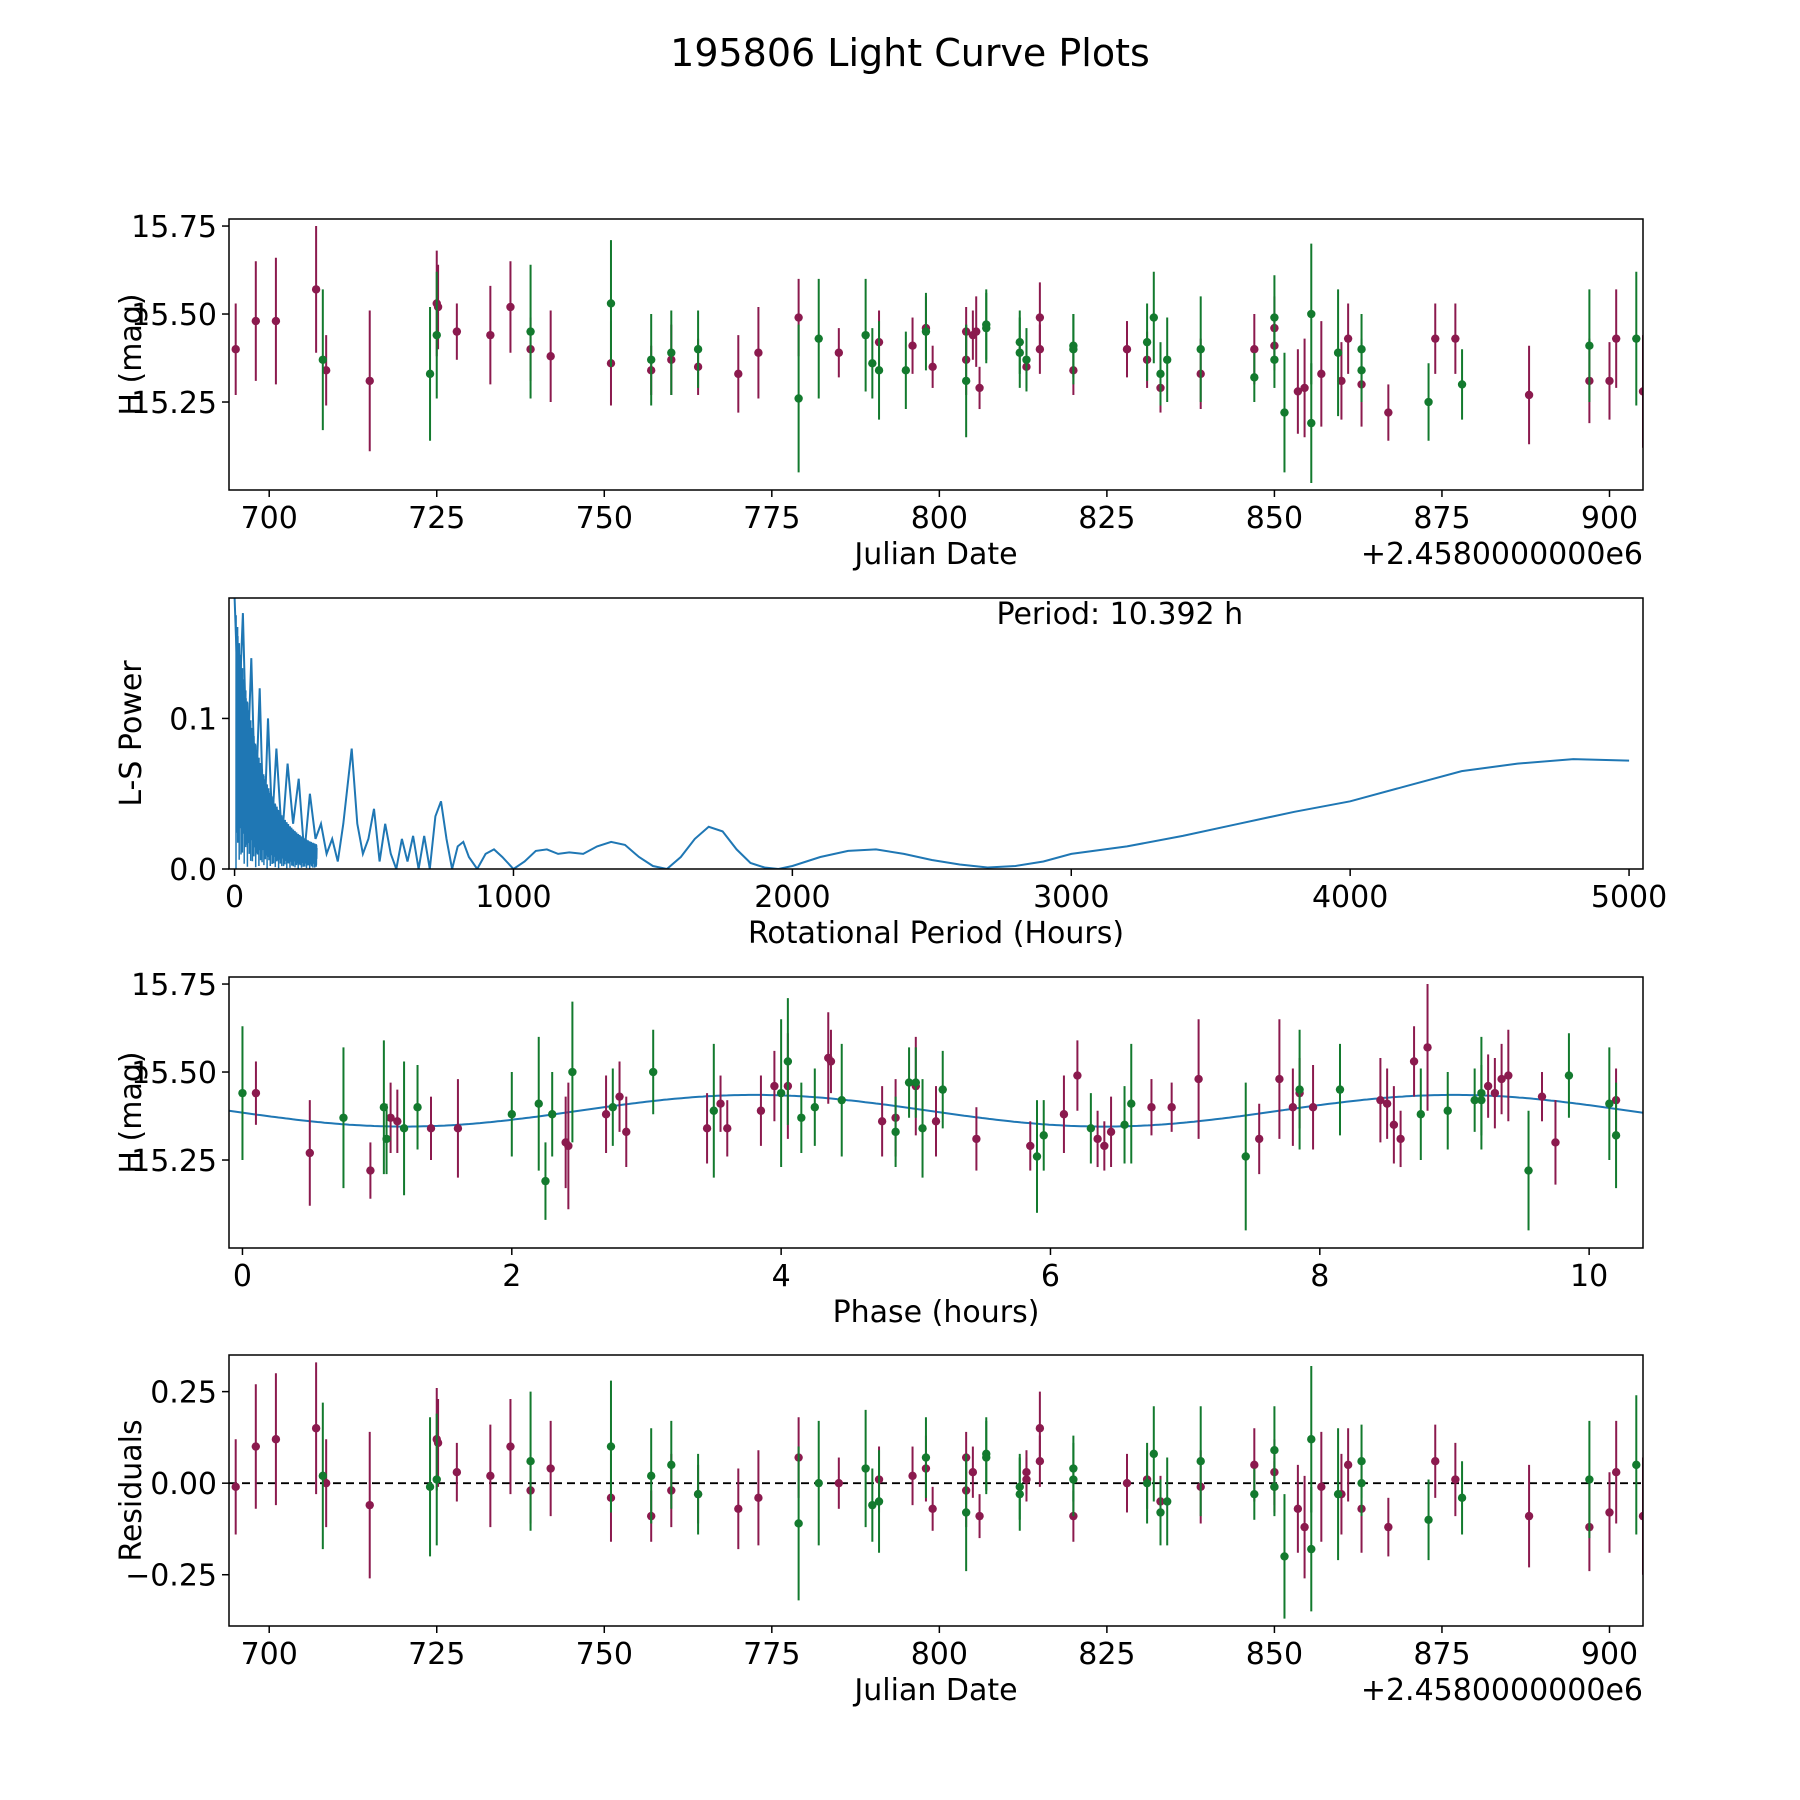 The height and width of the screenshot is (1800, 1800). Describe the element at coordinates (1119, 614) in the screenshot. I see `period-annotation: Period: 10.392 h` at that location.